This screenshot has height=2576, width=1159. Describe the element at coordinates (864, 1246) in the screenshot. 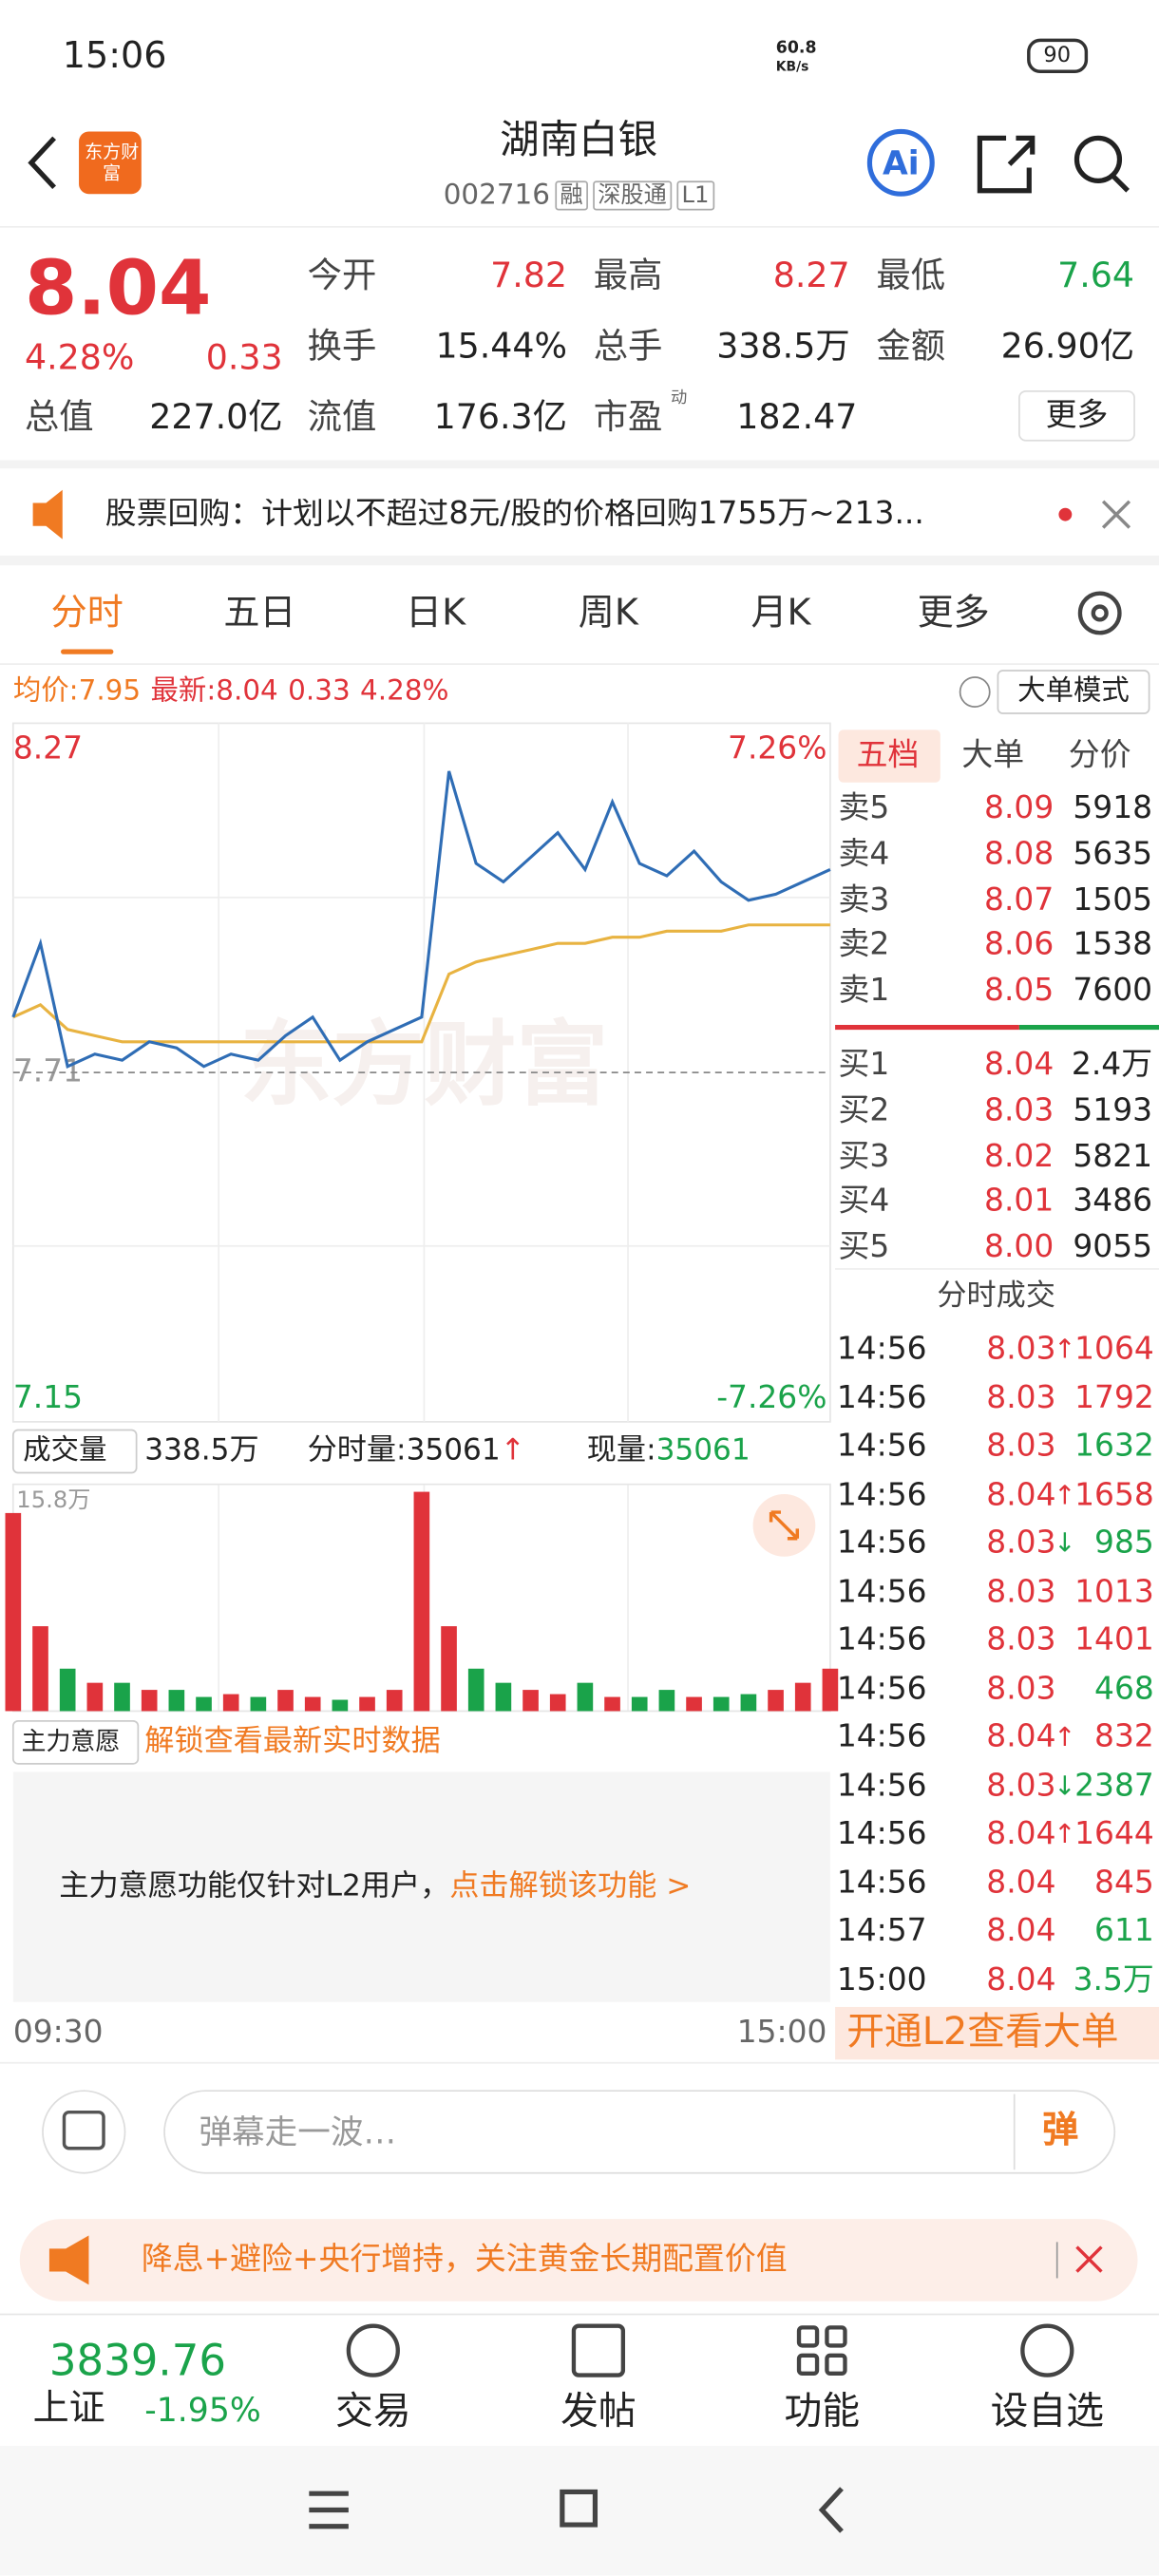

I see `book-label: 买5` at that location.